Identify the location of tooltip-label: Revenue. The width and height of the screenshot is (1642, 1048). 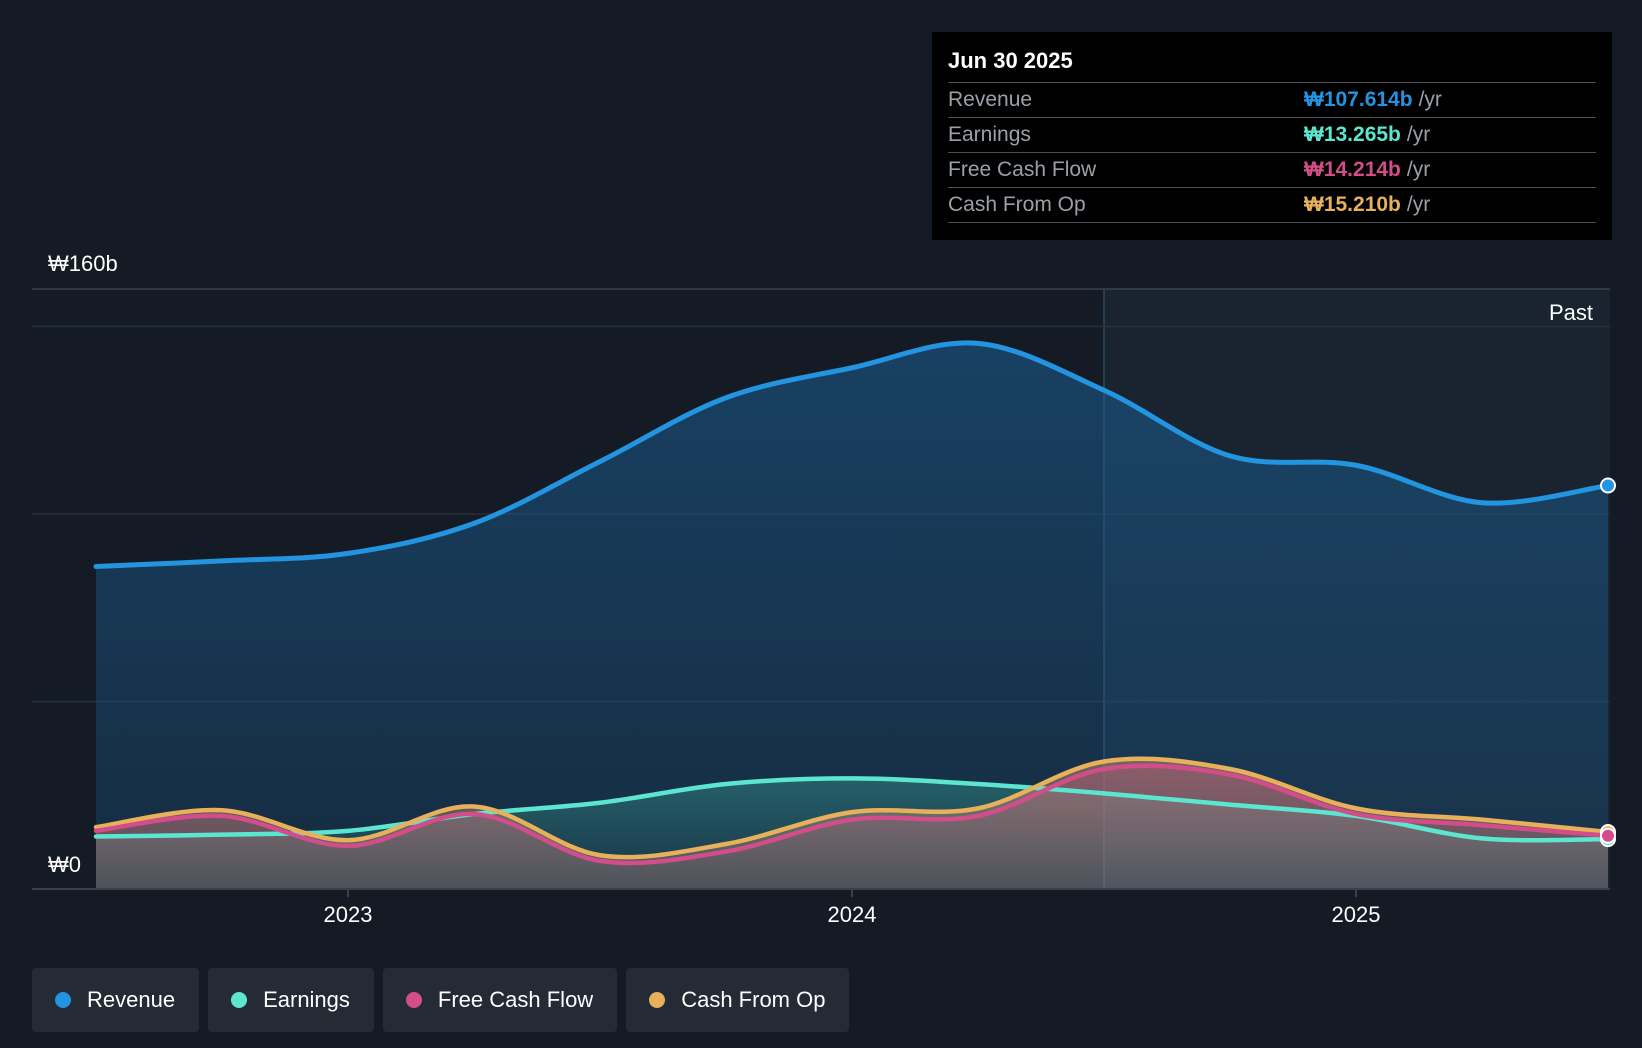
(990, 99).